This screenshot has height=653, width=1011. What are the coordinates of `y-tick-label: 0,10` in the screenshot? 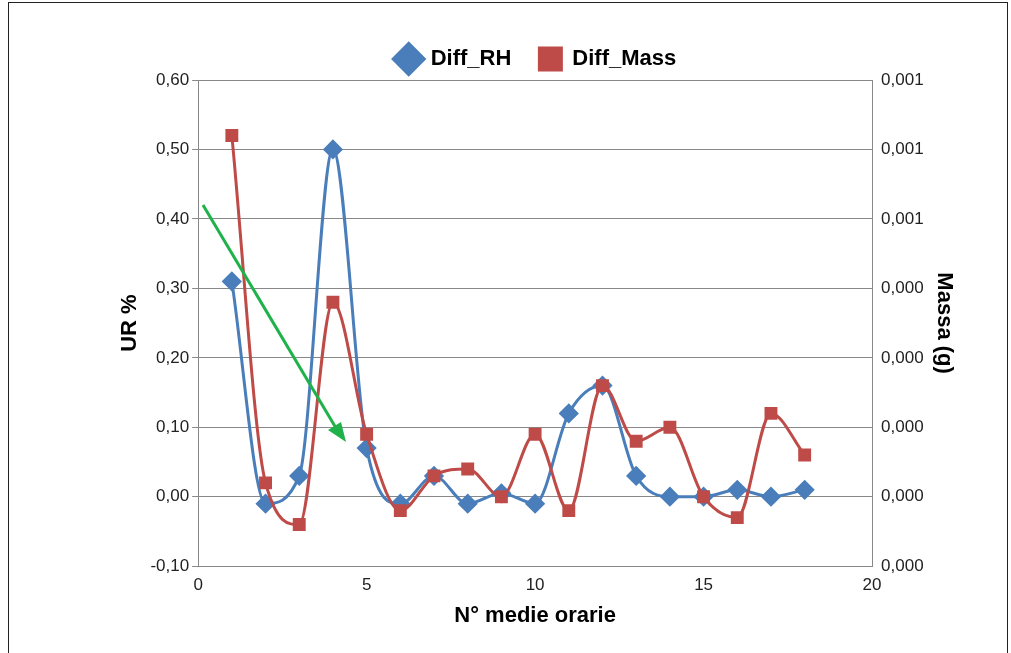 It's located at (173, 426).